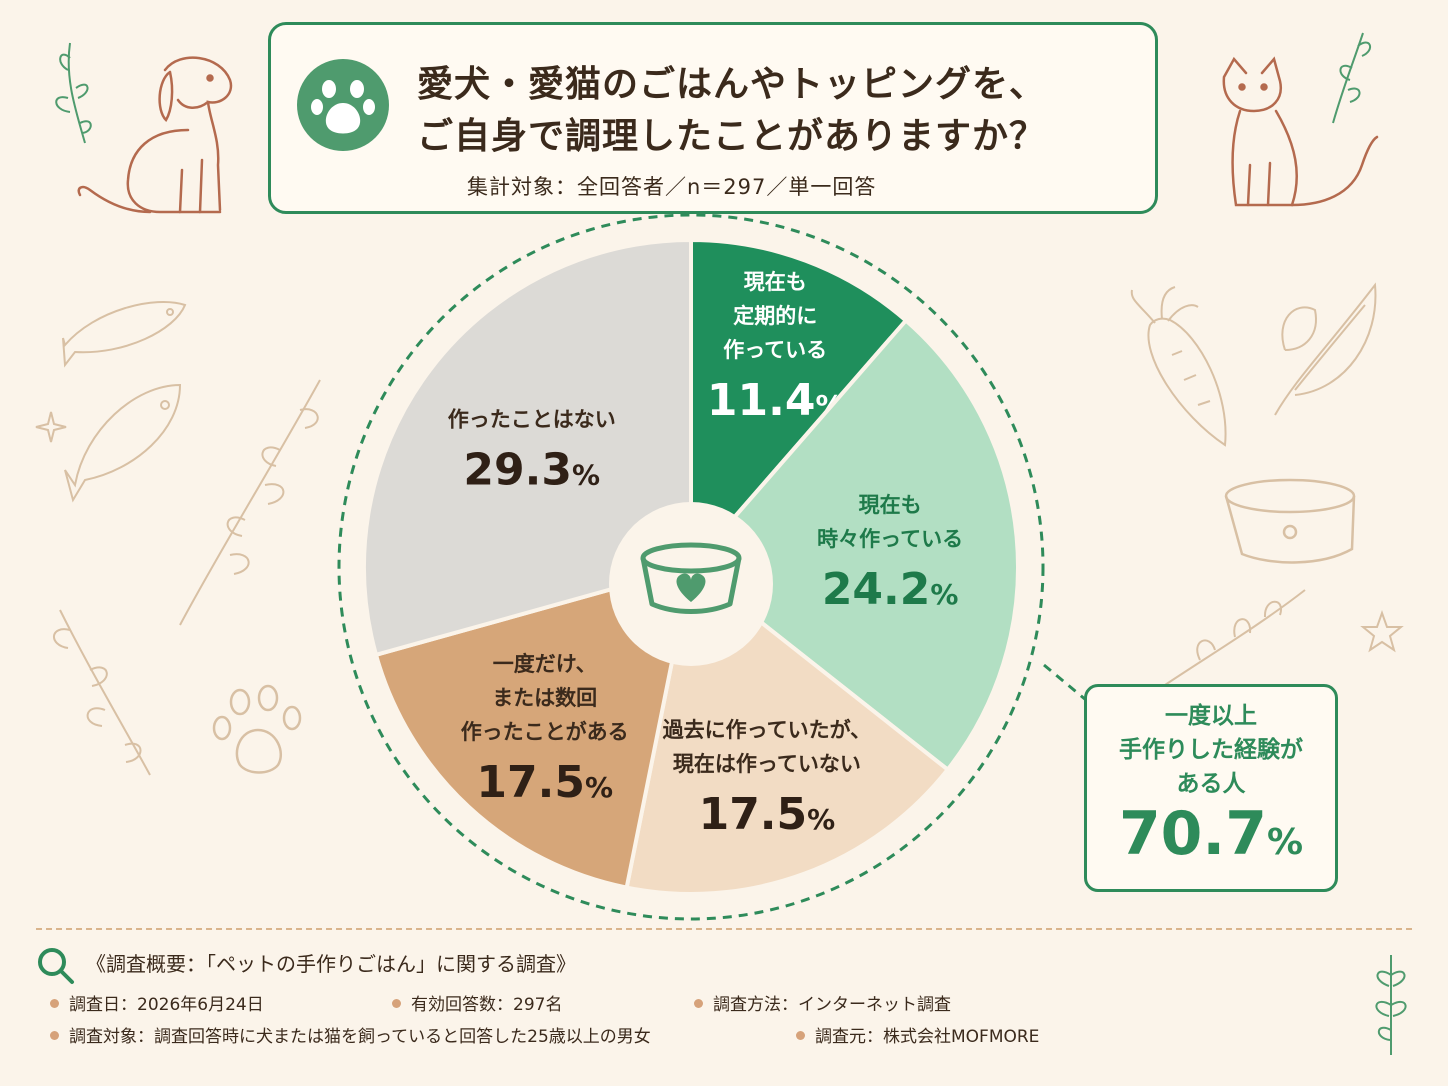 The image size is (1448, 1086). Describe the element at coordinates (1211, 784) in the screenshot. I see `callout-label-line: ある人` at that location.